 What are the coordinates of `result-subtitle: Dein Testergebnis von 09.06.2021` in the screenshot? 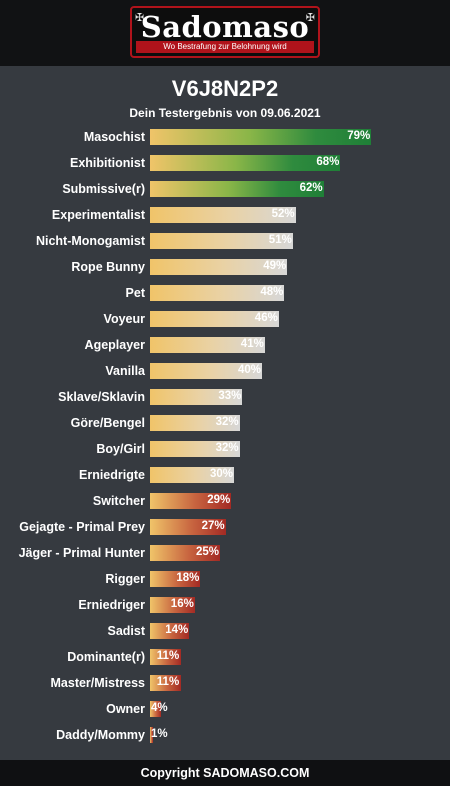 It's located at (225, 113).